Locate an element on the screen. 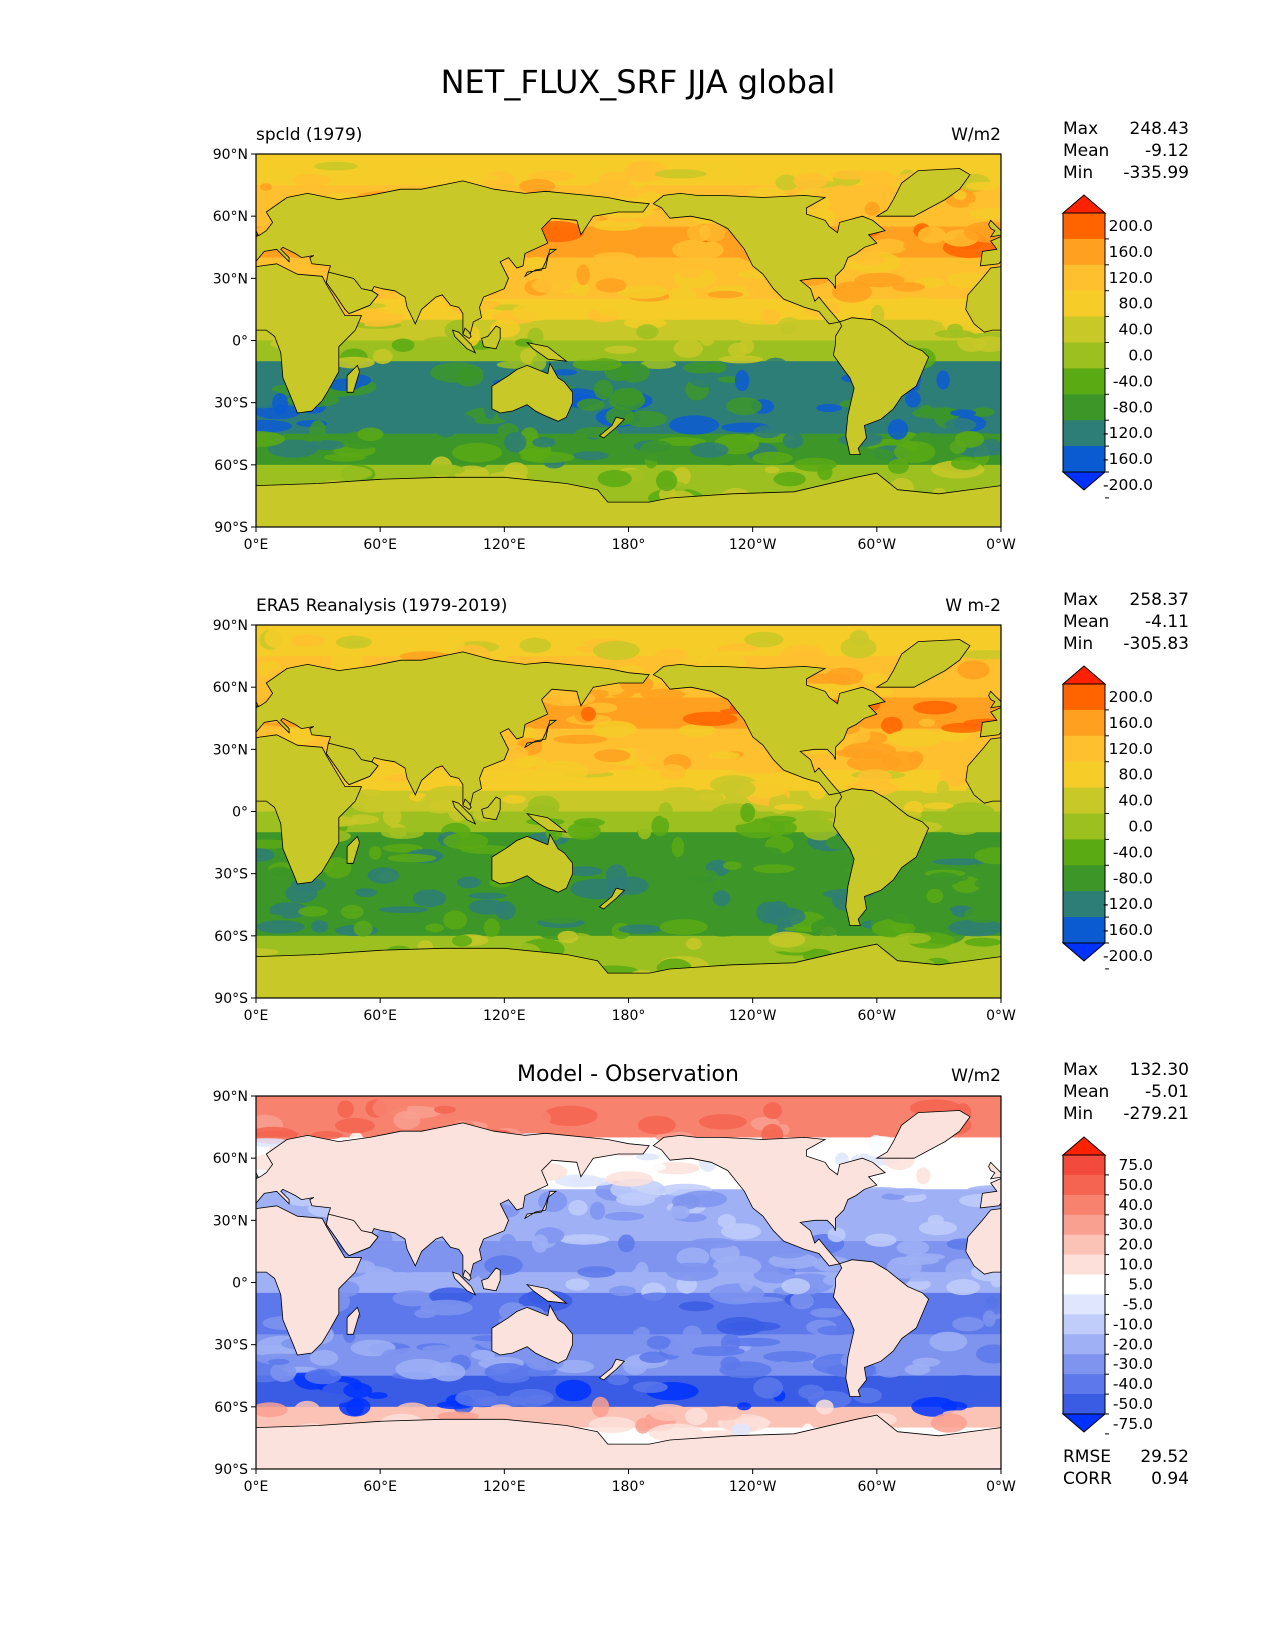 The image size is (1275, 1650). map-difference is located at coordinates (628, 1282).